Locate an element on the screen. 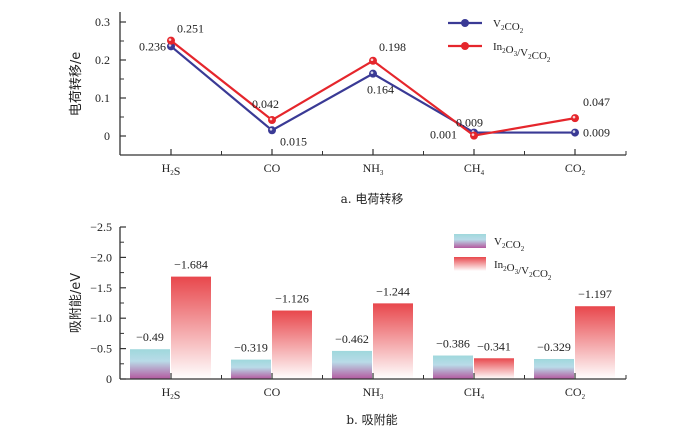 This screenshot has height=430, width=700. data-label: 0.042 is located at coordinates (265, 104).